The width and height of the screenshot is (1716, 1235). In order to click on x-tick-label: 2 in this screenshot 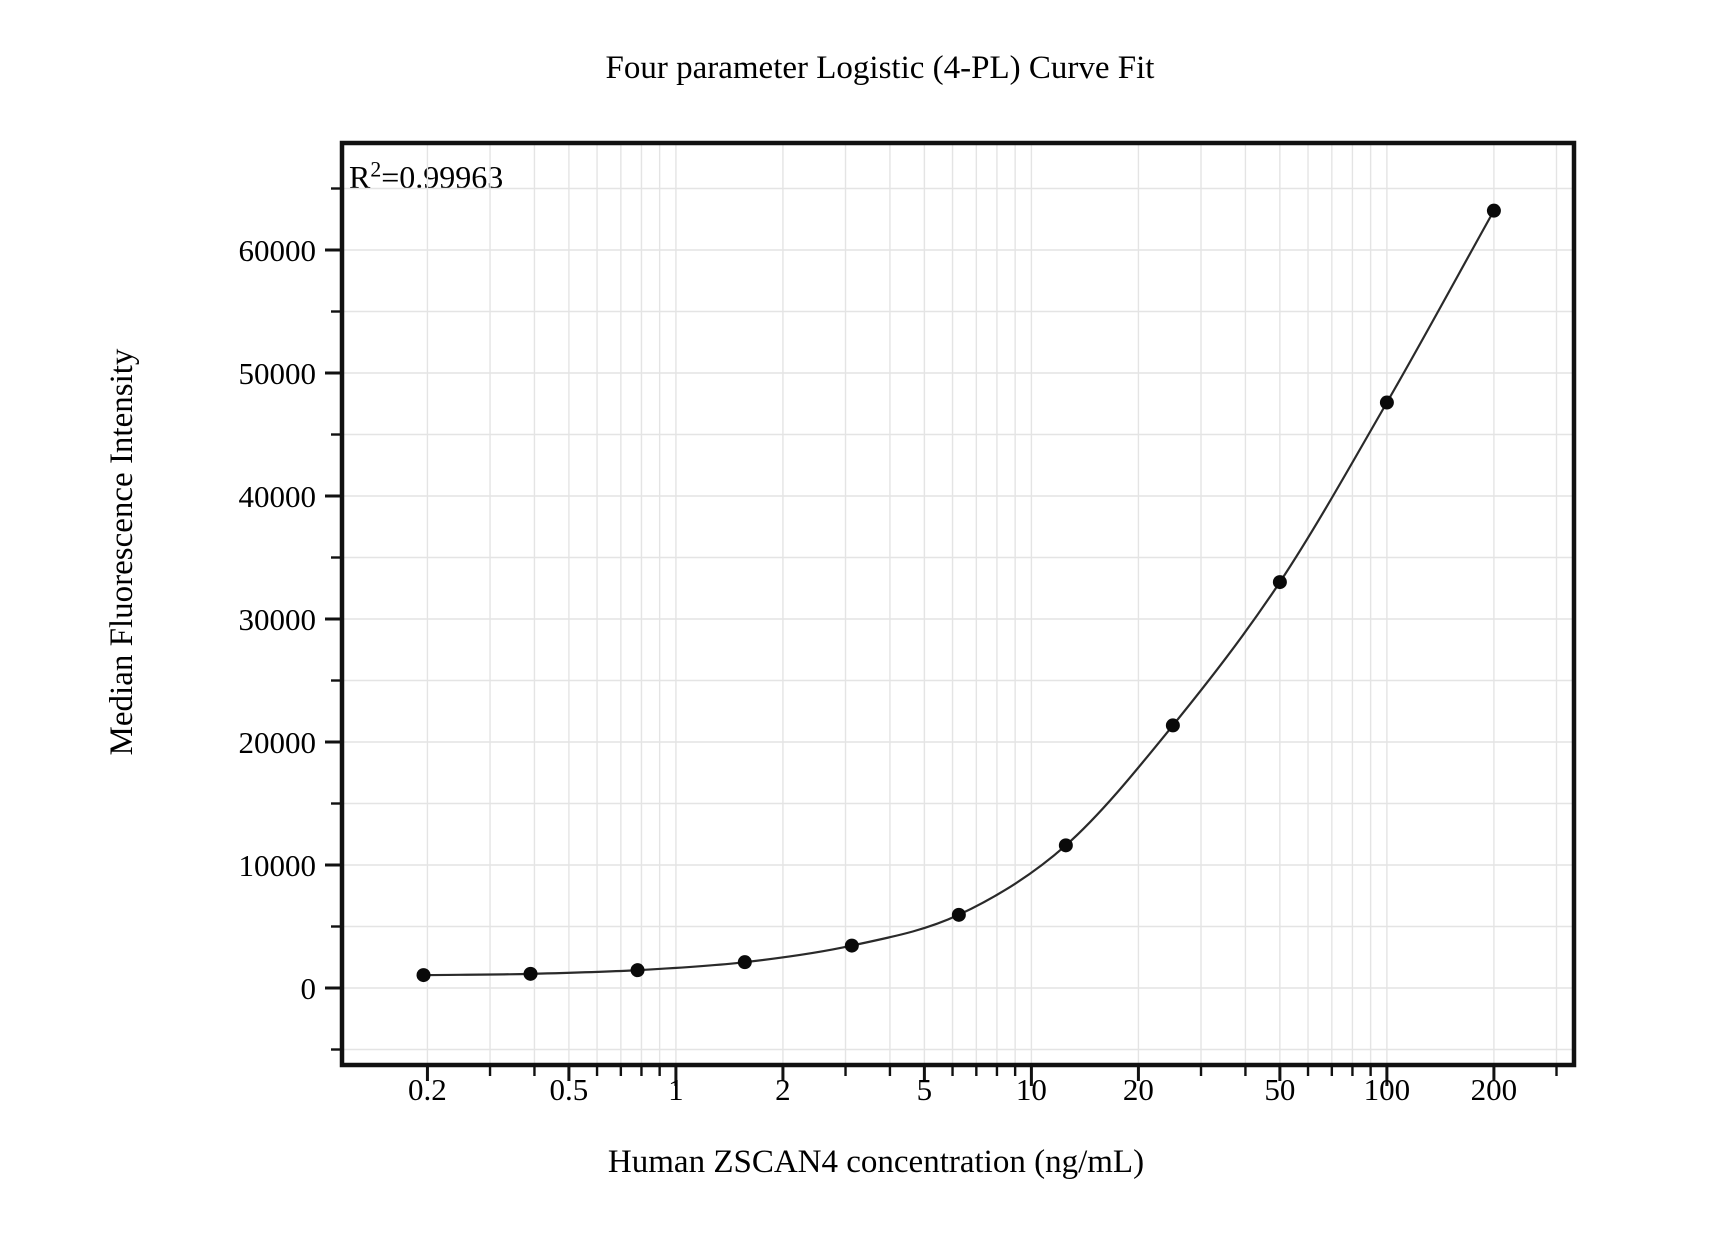, I will do `click(783, 1089)`.